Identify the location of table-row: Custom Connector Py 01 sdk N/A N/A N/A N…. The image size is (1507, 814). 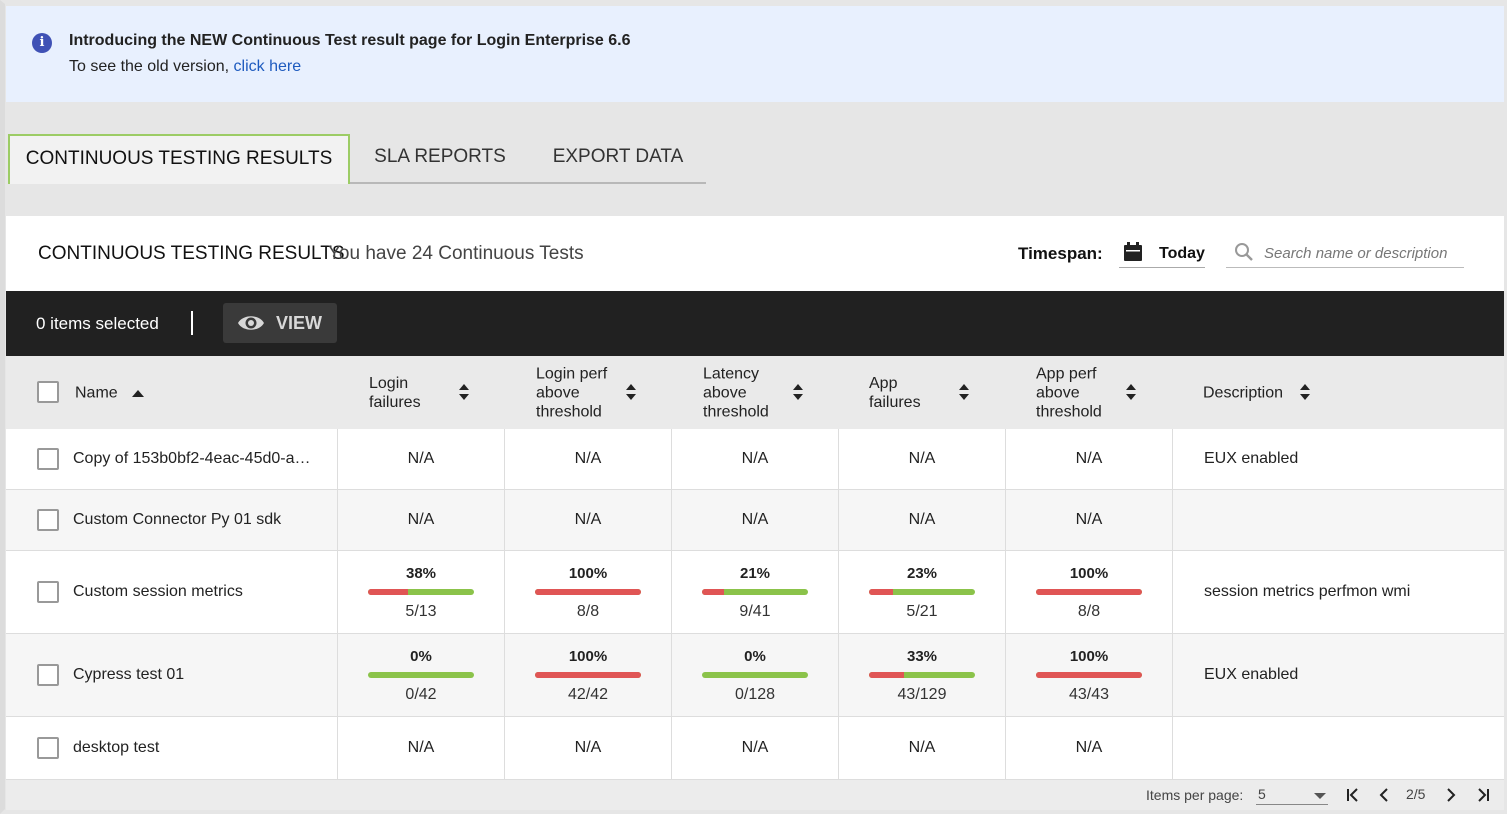
(755, 520).